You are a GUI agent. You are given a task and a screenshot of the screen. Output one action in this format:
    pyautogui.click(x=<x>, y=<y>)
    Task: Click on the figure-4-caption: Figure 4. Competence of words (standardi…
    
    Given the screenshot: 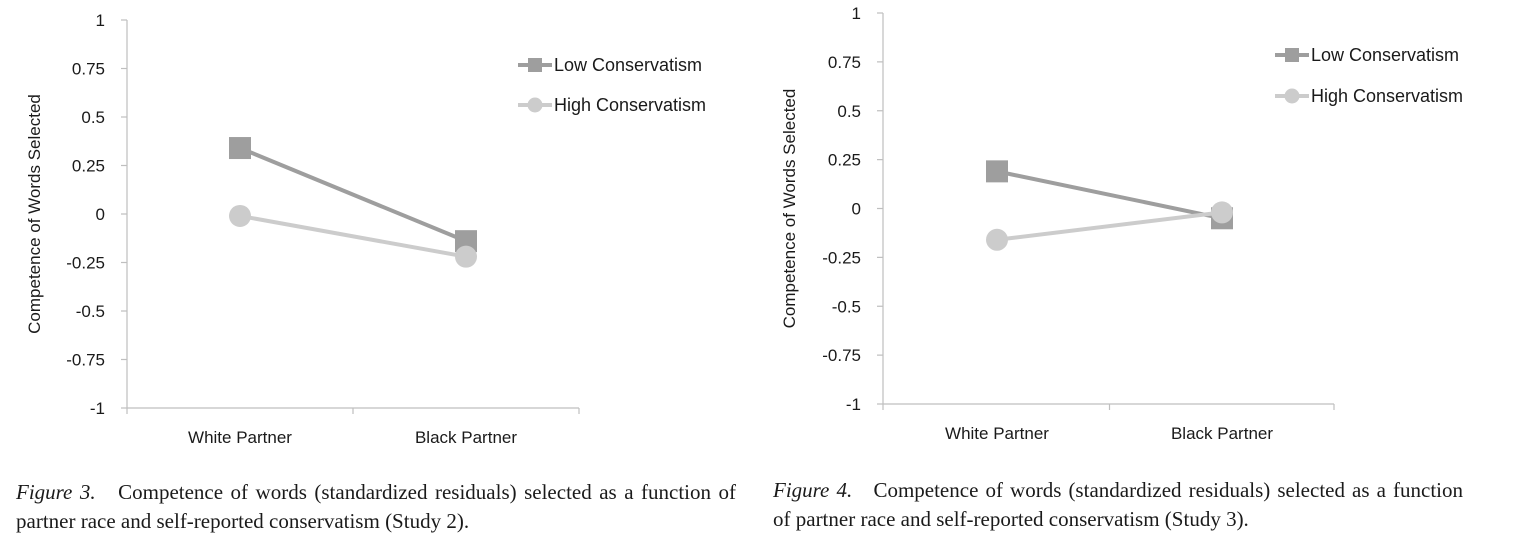 What is the action you would take?
    pyautogui.click(x=1118, y=505)
    